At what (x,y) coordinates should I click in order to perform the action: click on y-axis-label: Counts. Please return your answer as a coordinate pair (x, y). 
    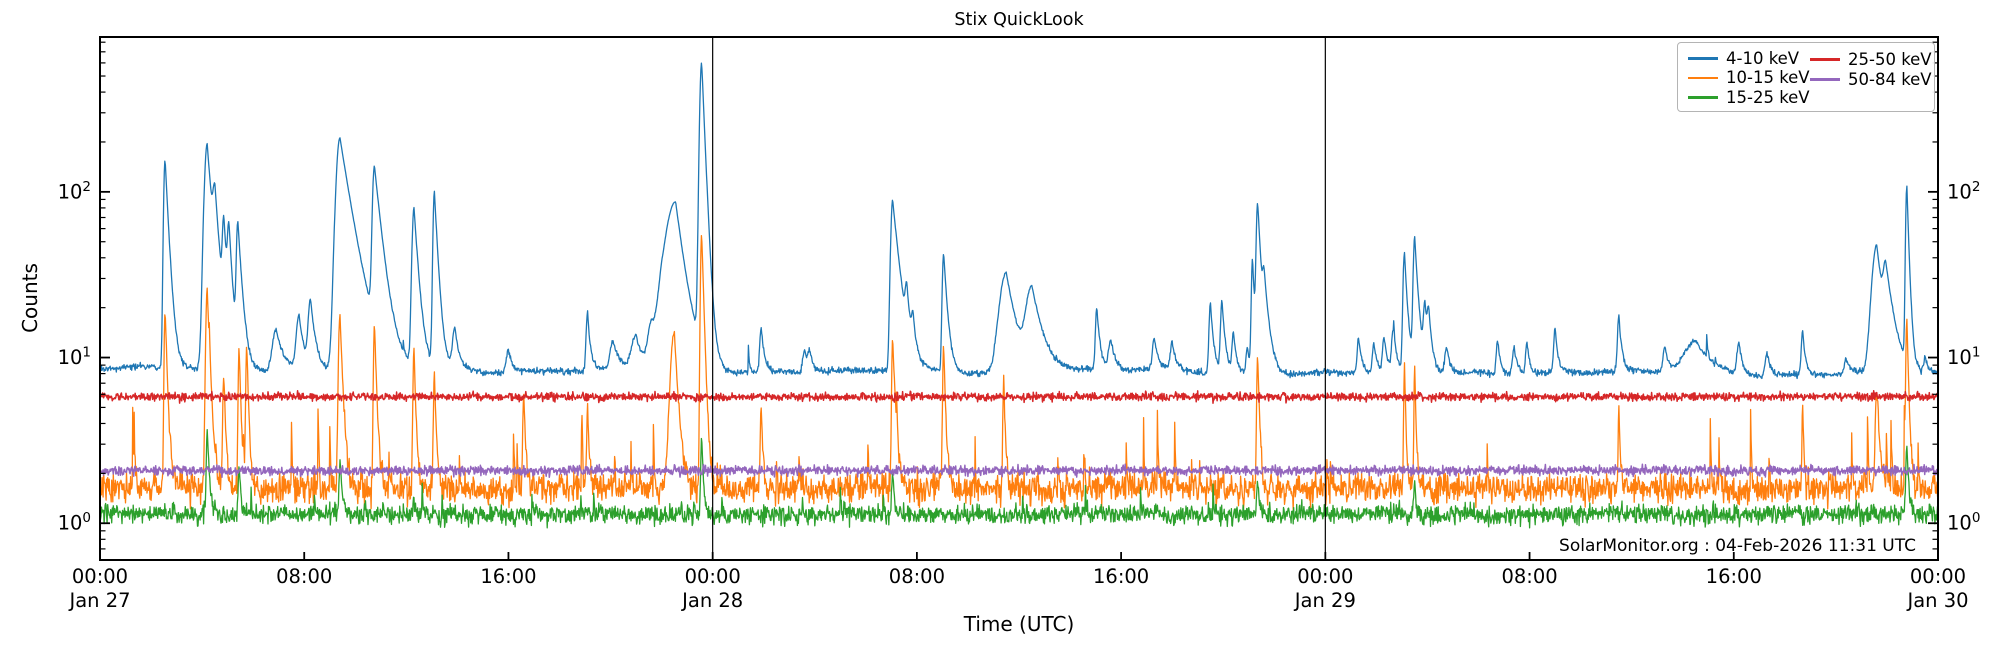
    Looking at the image, I should click on (30, 298).